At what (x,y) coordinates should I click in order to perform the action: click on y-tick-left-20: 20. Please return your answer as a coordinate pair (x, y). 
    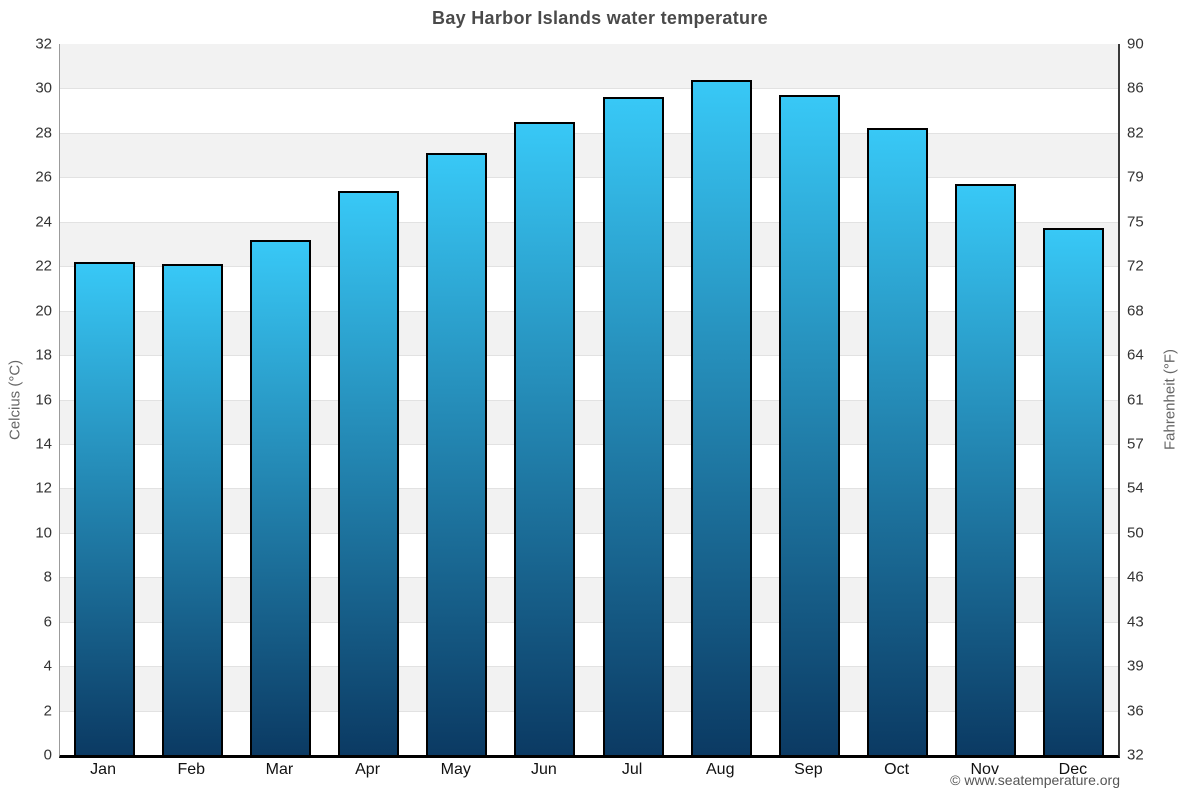
    Looking at the image, I should click on (43, 311).